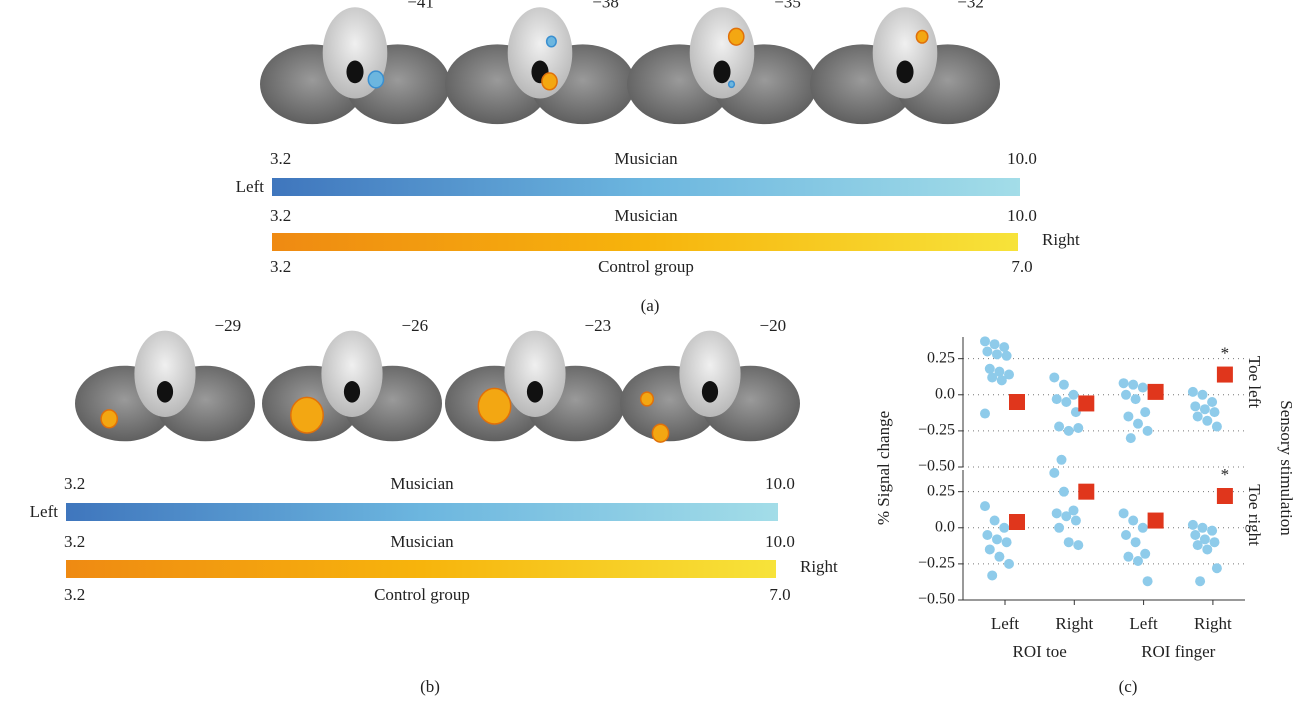 This screenshot has width=1301, height=708. What do you see at coordinates (883, 468) in the screenshot?
I see `y-axis-title: % Signal change` at bounding box center [883, 468].